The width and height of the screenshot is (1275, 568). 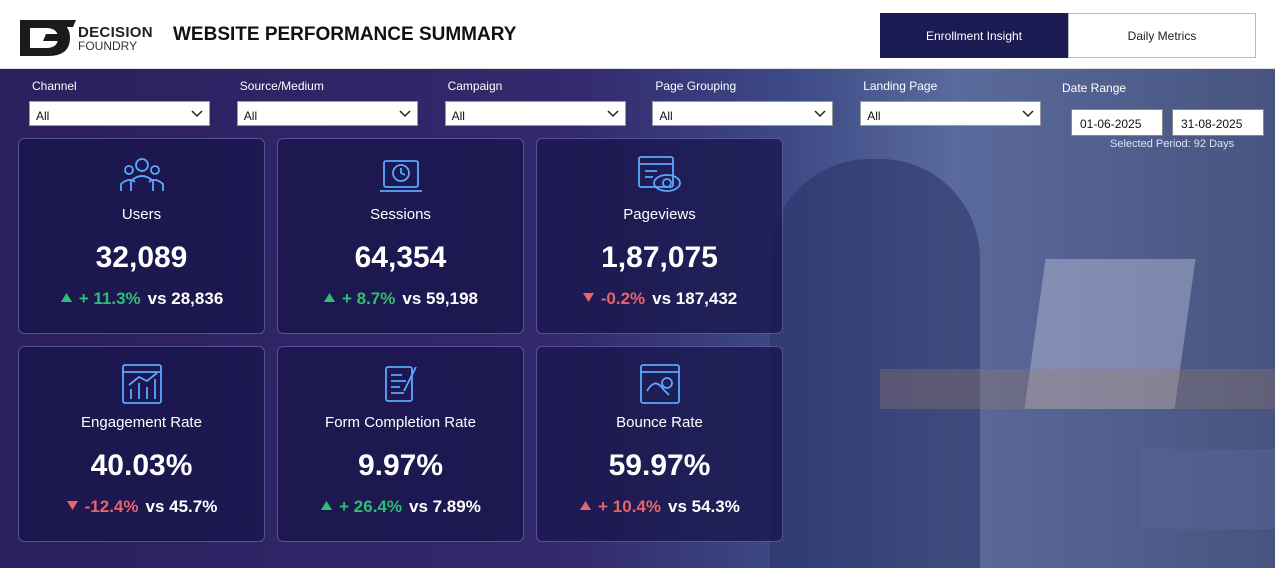 What do you see at coordinates (696, 86) in the screenshot?
I see `filter-label: Page Grouping` at bounding box center [696, 86].